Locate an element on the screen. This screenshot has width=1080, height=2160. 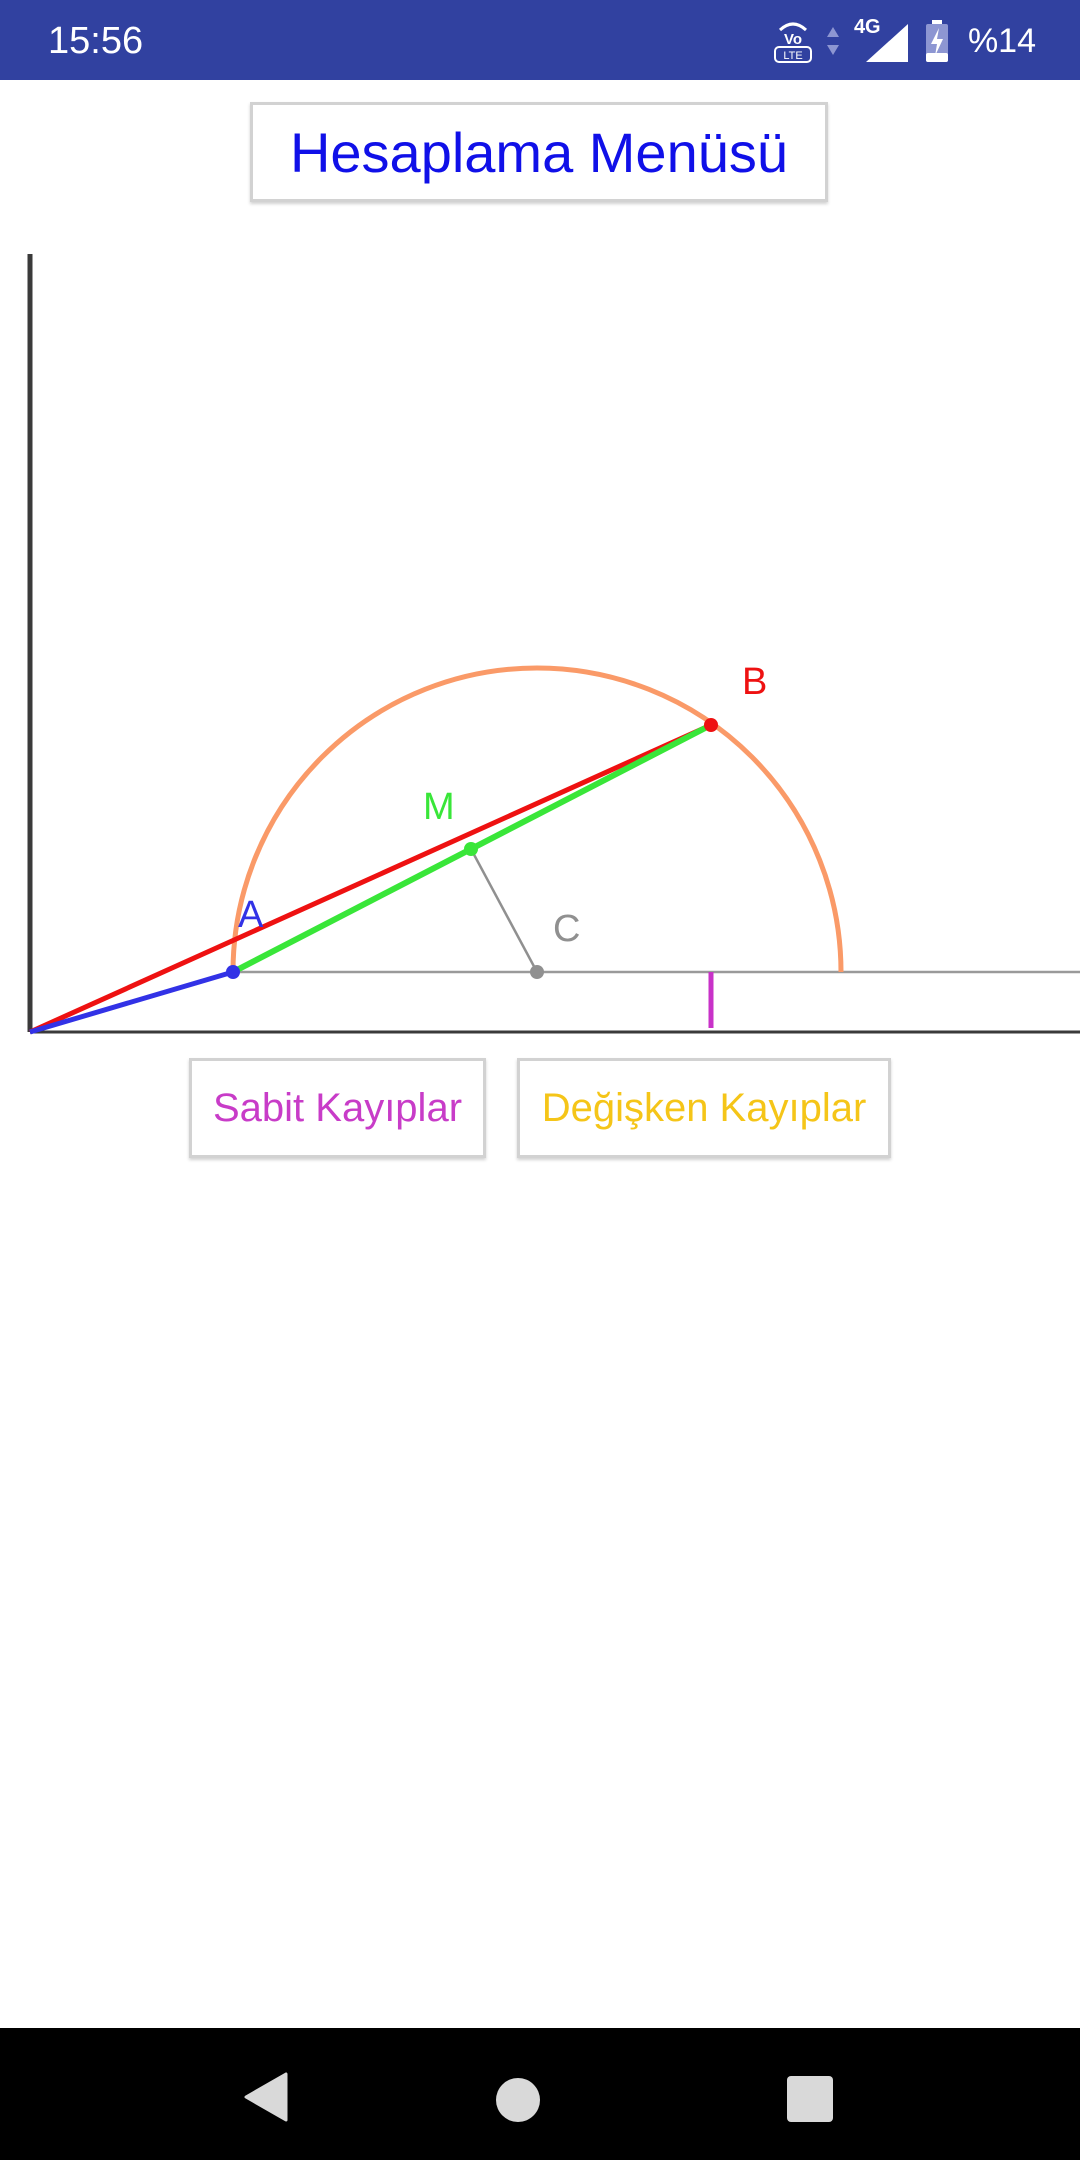
status-icons: Vo LTE 4G %14 is located at coordinates (904, 41).